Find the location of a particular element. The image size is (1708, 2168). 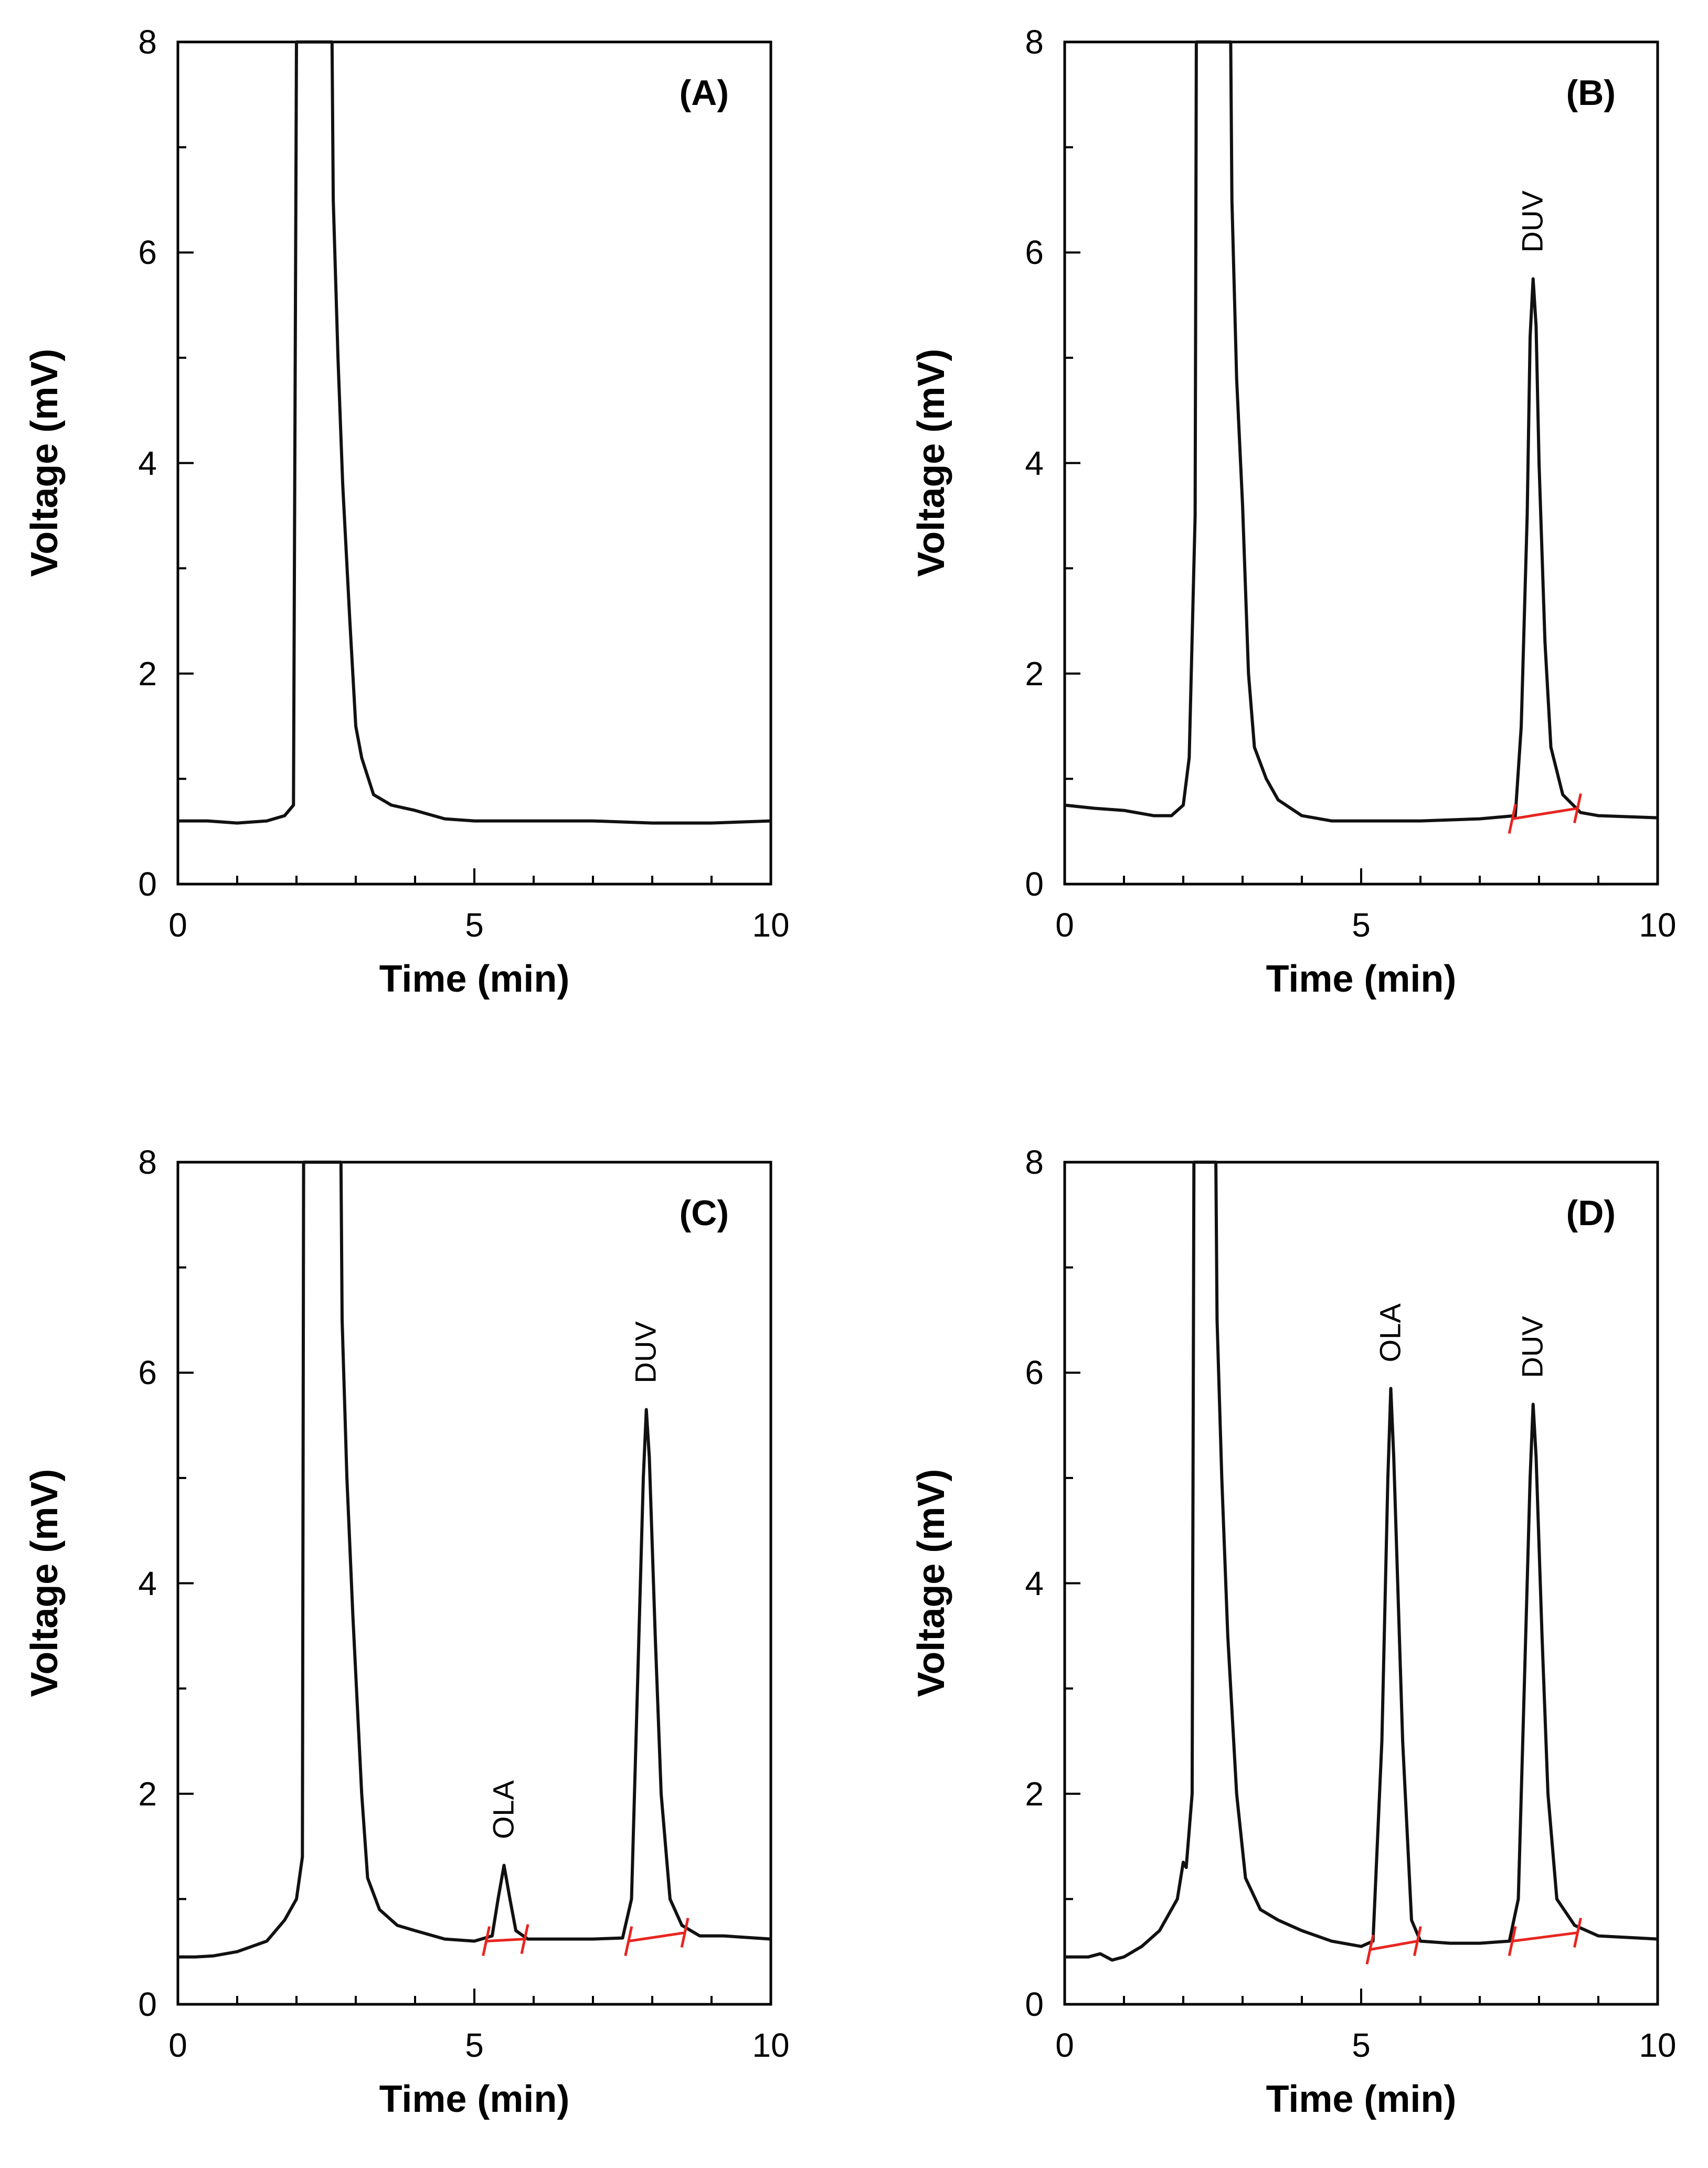

plot-area: DUV is located at coordinates (1361, 437).